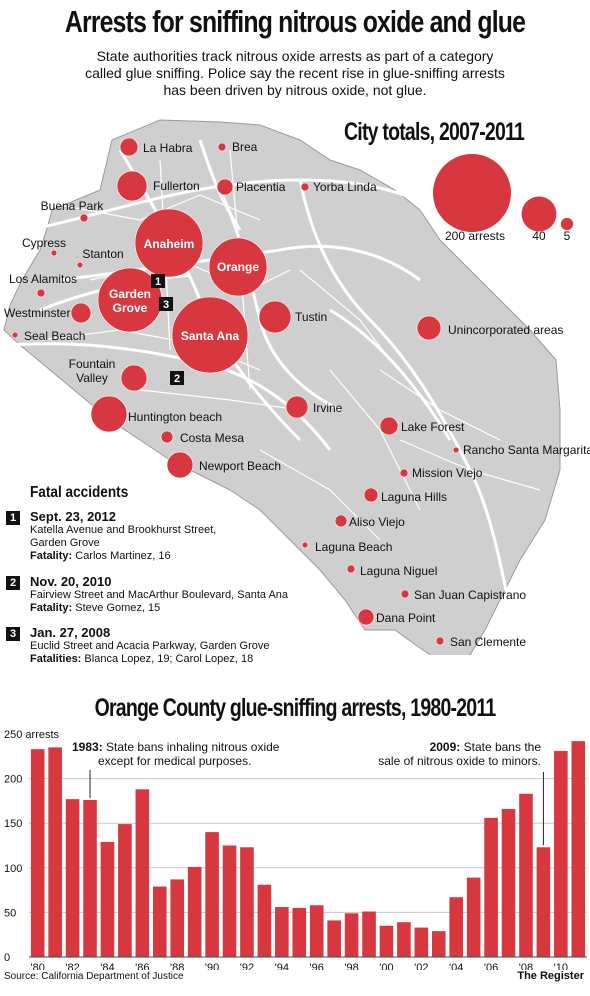 The image size is (590, 996). What do you see at coordinates (13, 780) in the screenshot?
I see `y-tick-label: 200` at bounding box center [13, 780].